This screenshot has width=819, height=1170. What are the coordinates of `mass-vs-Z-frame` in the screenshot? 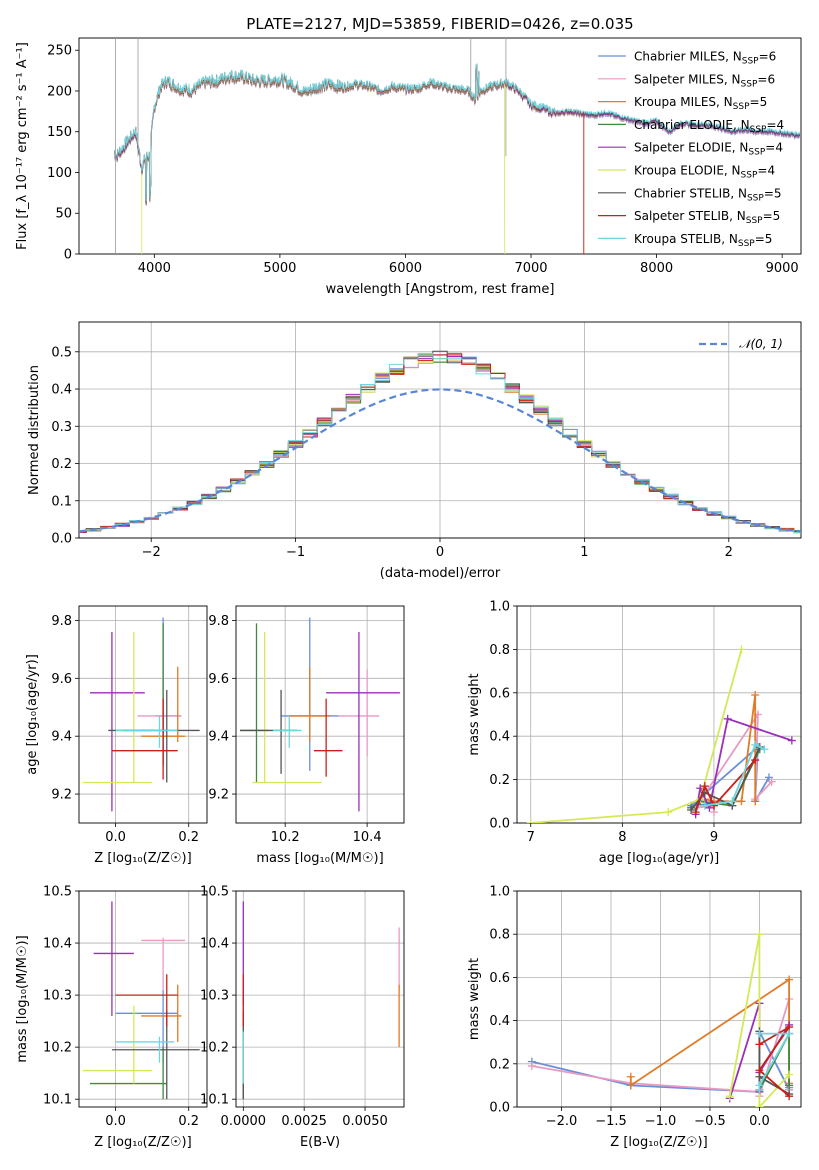 It's located at (143, 999).